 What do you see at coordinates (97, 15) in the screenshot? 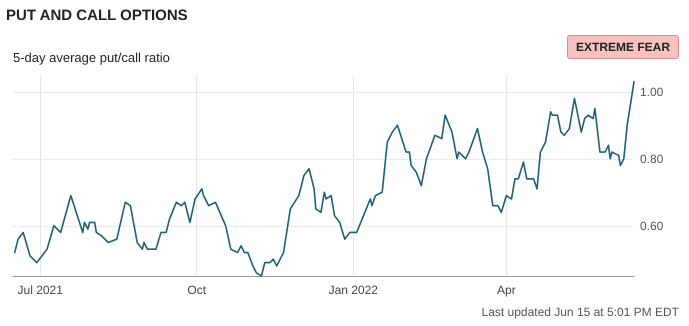
I see `chart-title: PUT AND CALL OPTIONS` at bounding box center [97, 15].